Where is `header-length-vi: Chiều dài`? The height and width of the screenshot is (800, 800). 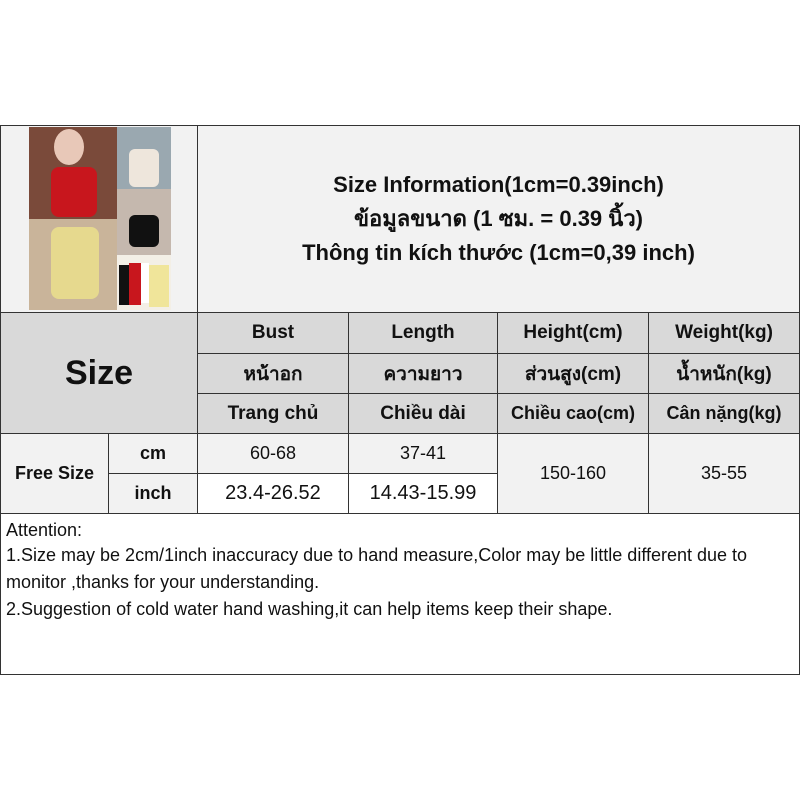 header-length-vi: Chiều dài is located at coordinates (423, 413).